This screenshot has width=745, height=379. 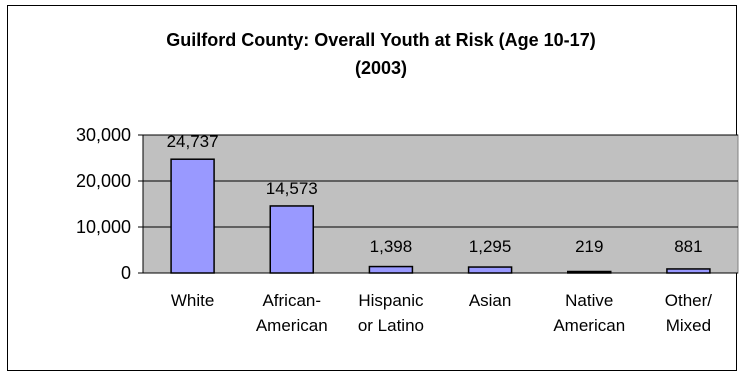 What do you see at coordinates (490, 300) in the screenshot?
I see `category-label: Asian` at bounding box center [490, 300].